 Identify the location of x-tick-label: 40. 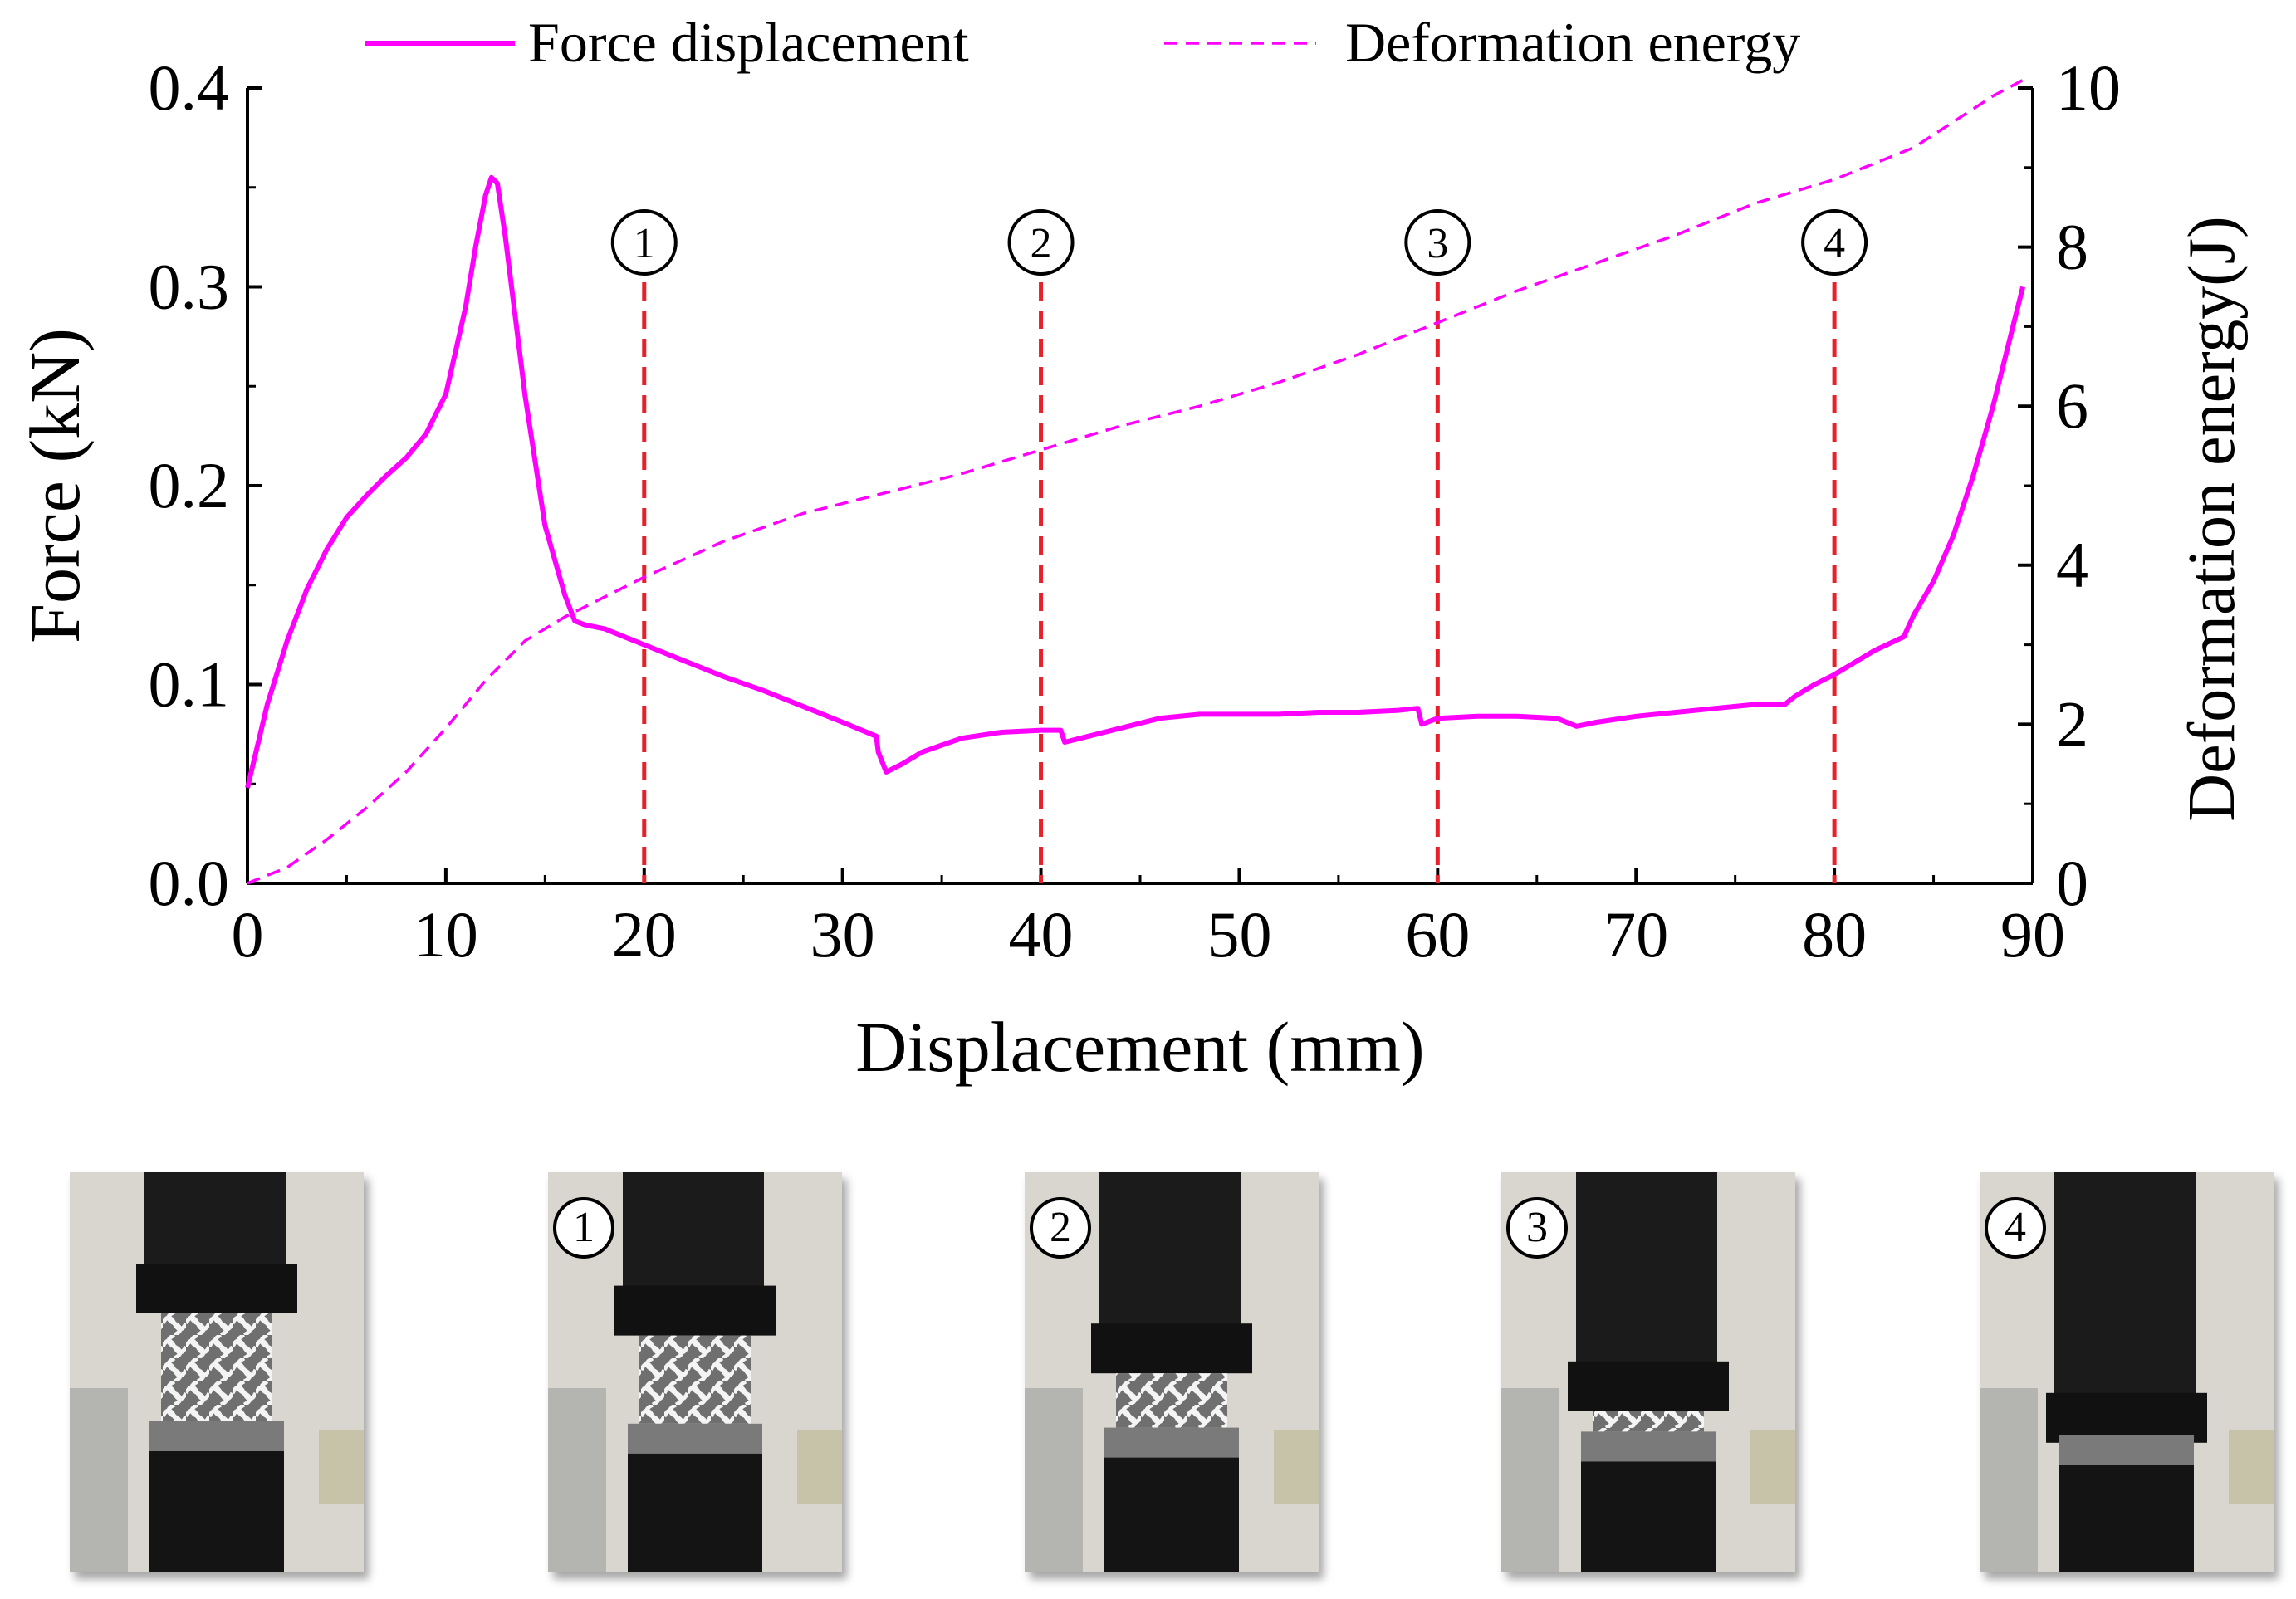
(1041, 934).